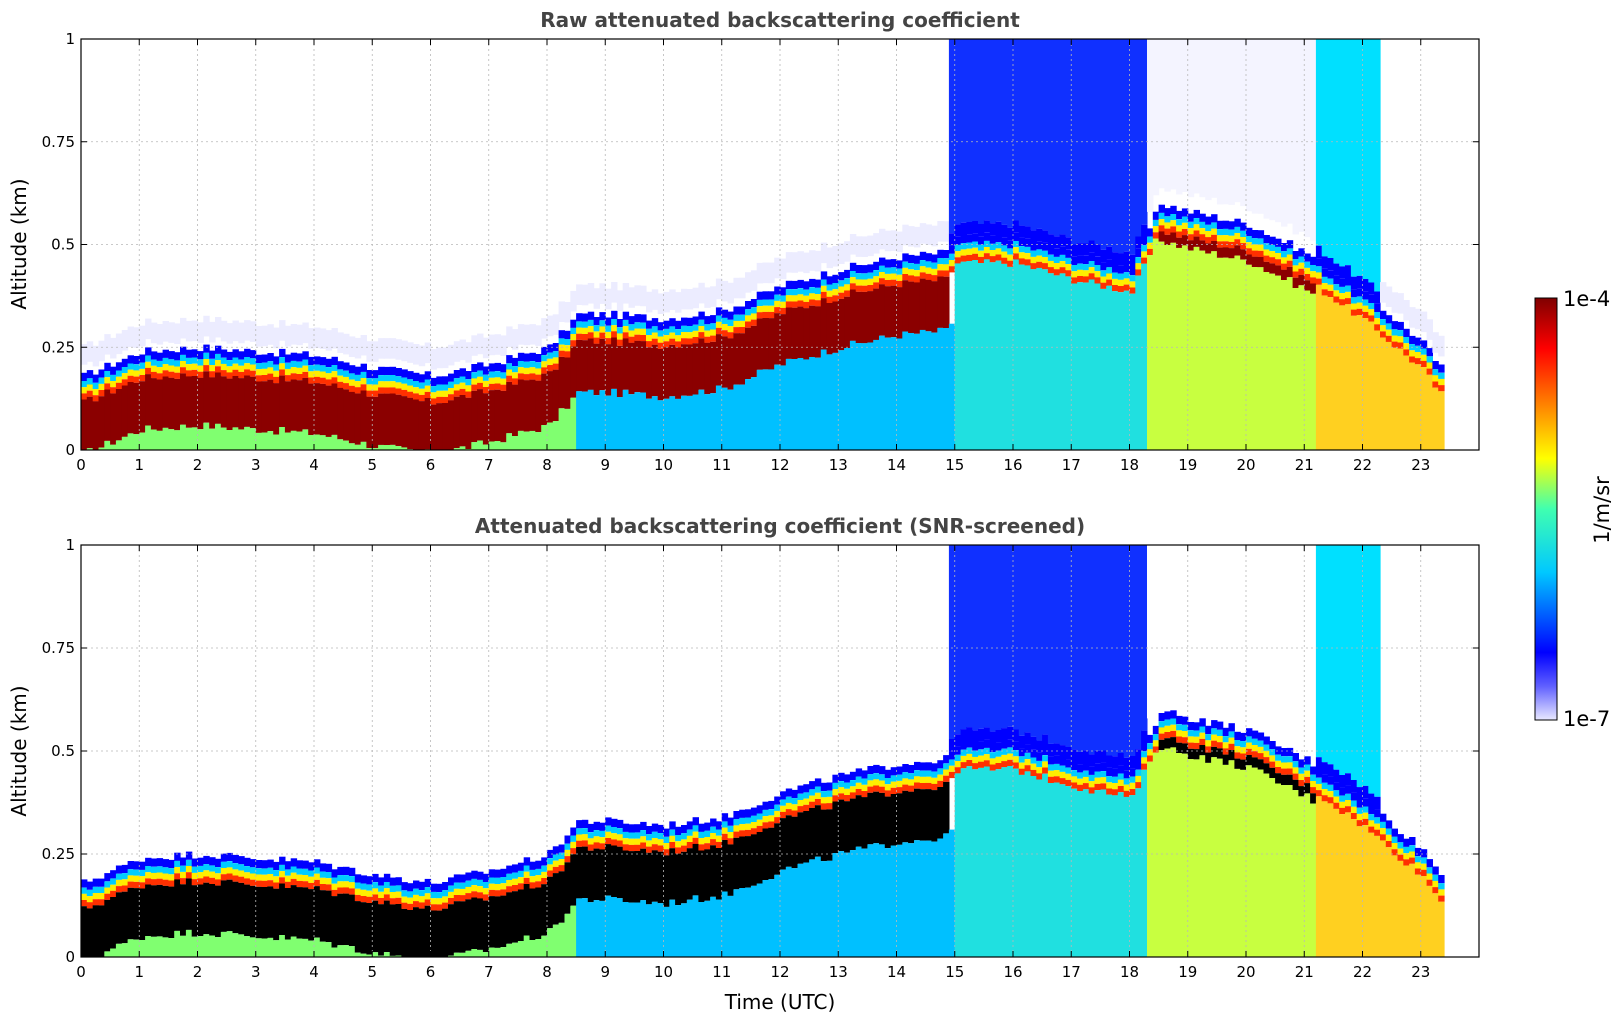  I want to click on cloud-cell, so click(1138, 647).